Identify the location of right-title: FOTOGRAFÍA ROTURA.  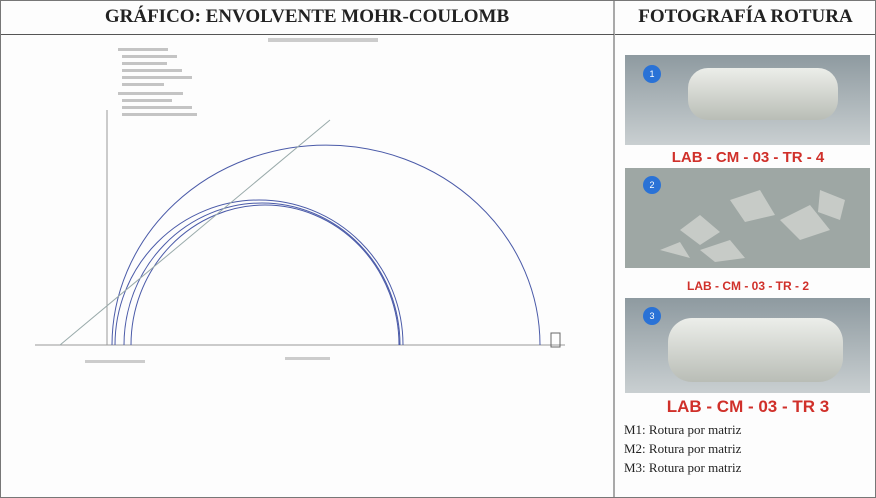
(745, 17).